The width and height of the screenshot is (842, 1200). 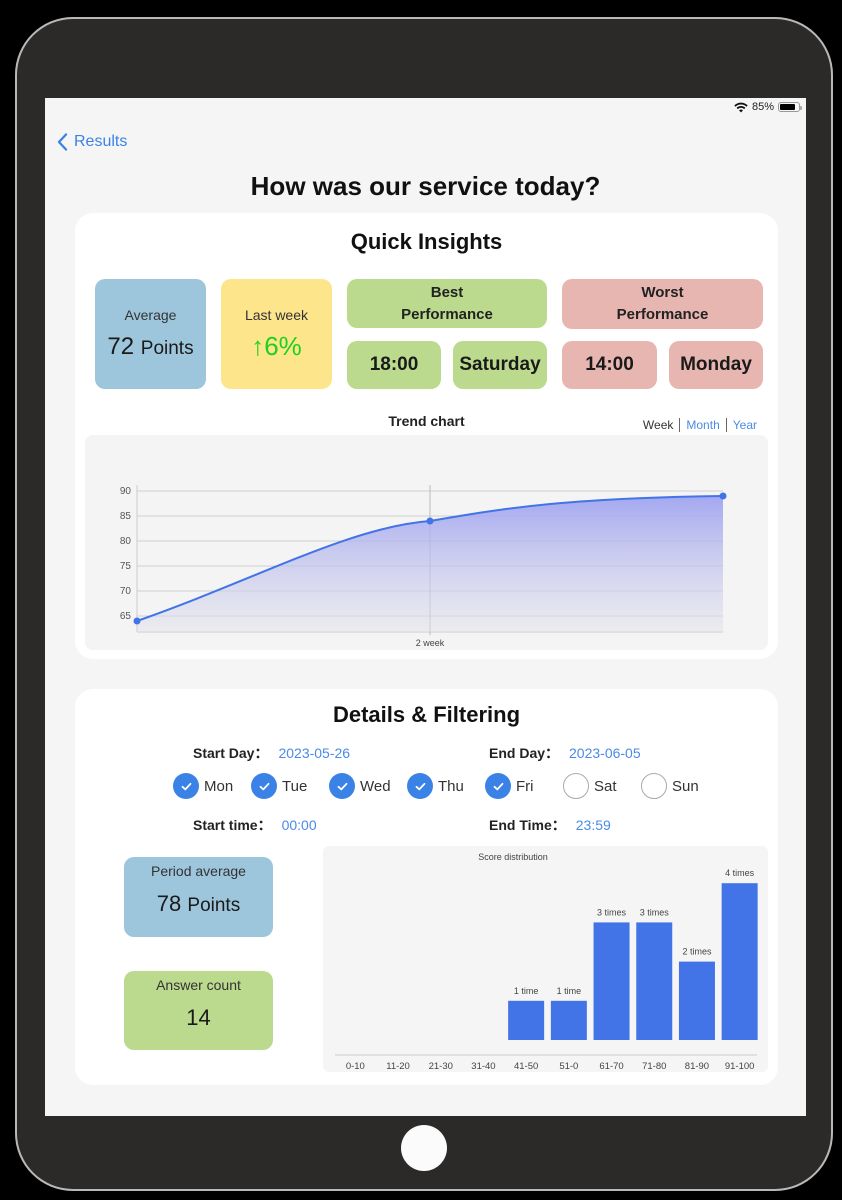 I want to click on checkbox-fri: Fri, so click(x=524, y=786).